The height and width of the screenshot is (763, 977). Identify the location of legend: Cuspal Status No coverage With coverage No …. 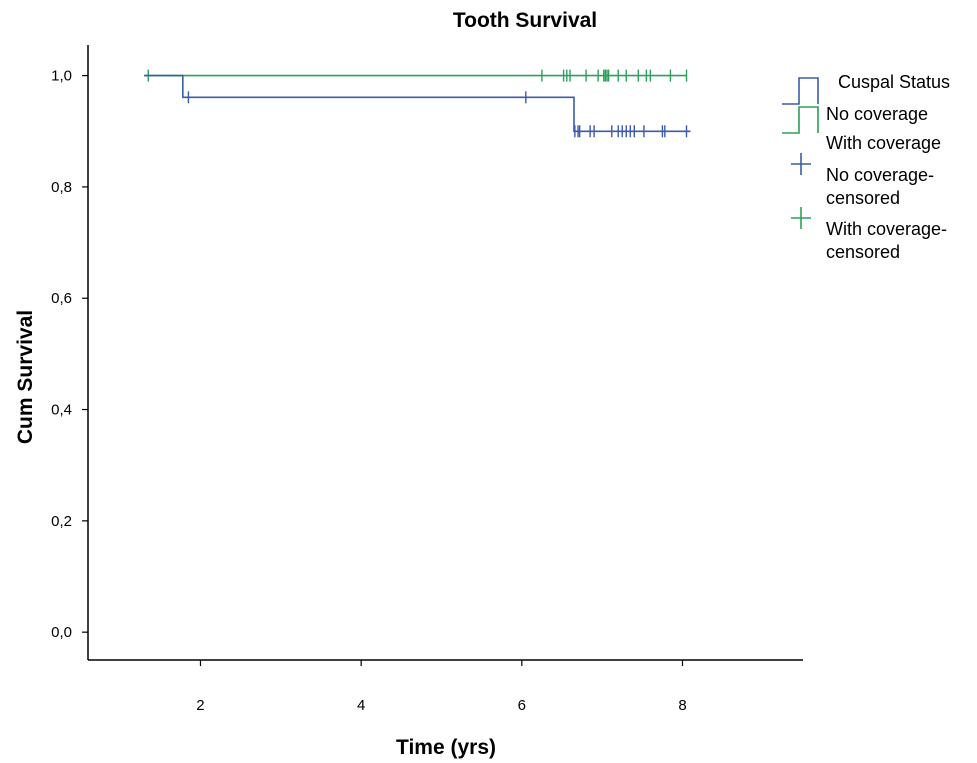
(866, 167).